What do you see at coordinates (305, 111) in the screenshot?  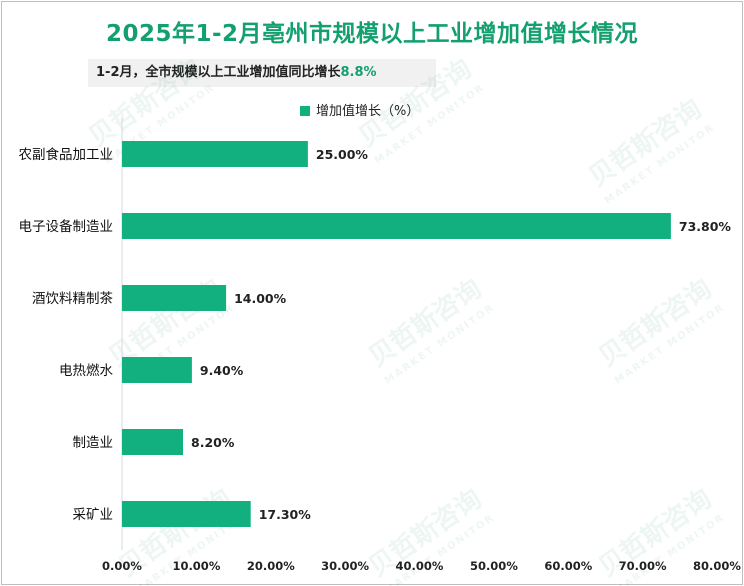 I see `legend-swatch` at bounding box center [305, 111].